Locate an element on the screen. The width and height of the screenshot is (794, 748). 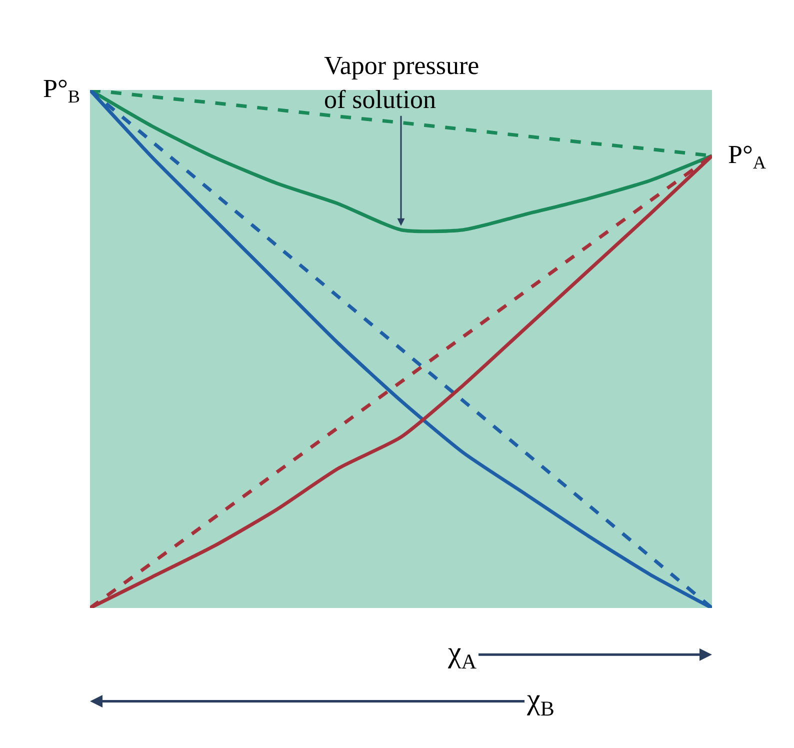
annotation: Vapor pressure of solution is located at coordinates (402, 82).